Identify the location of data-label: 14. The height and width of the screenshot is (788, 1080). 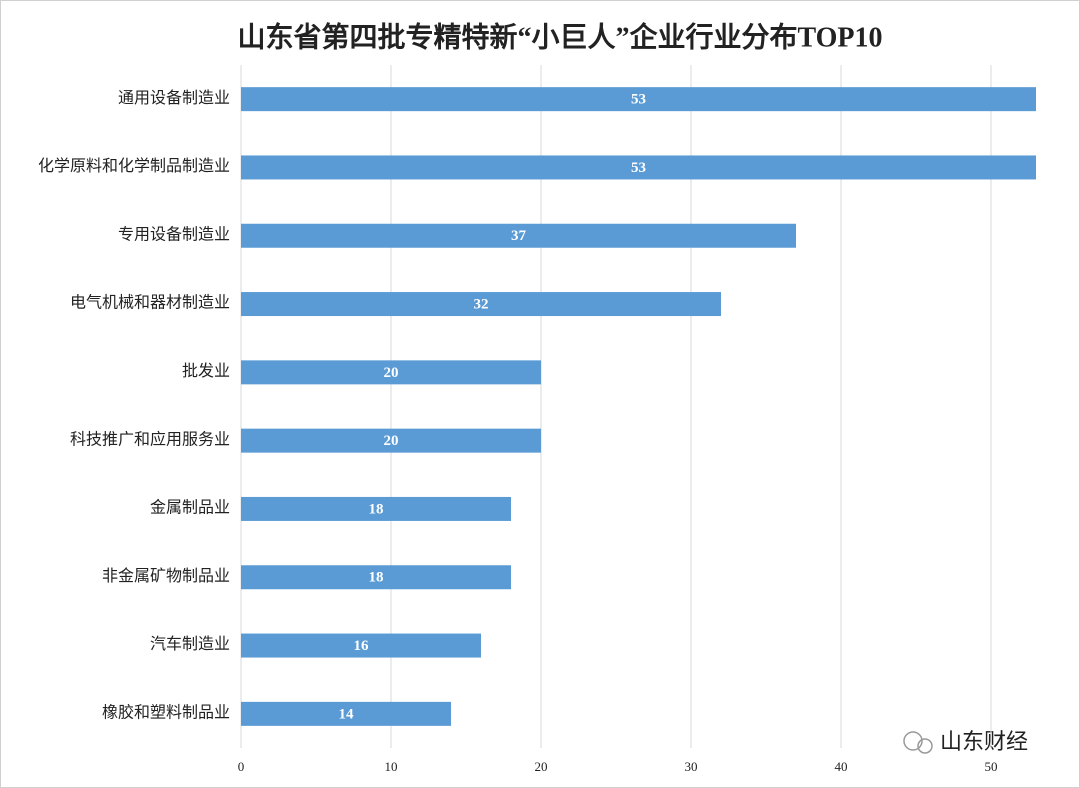
(347, 714).